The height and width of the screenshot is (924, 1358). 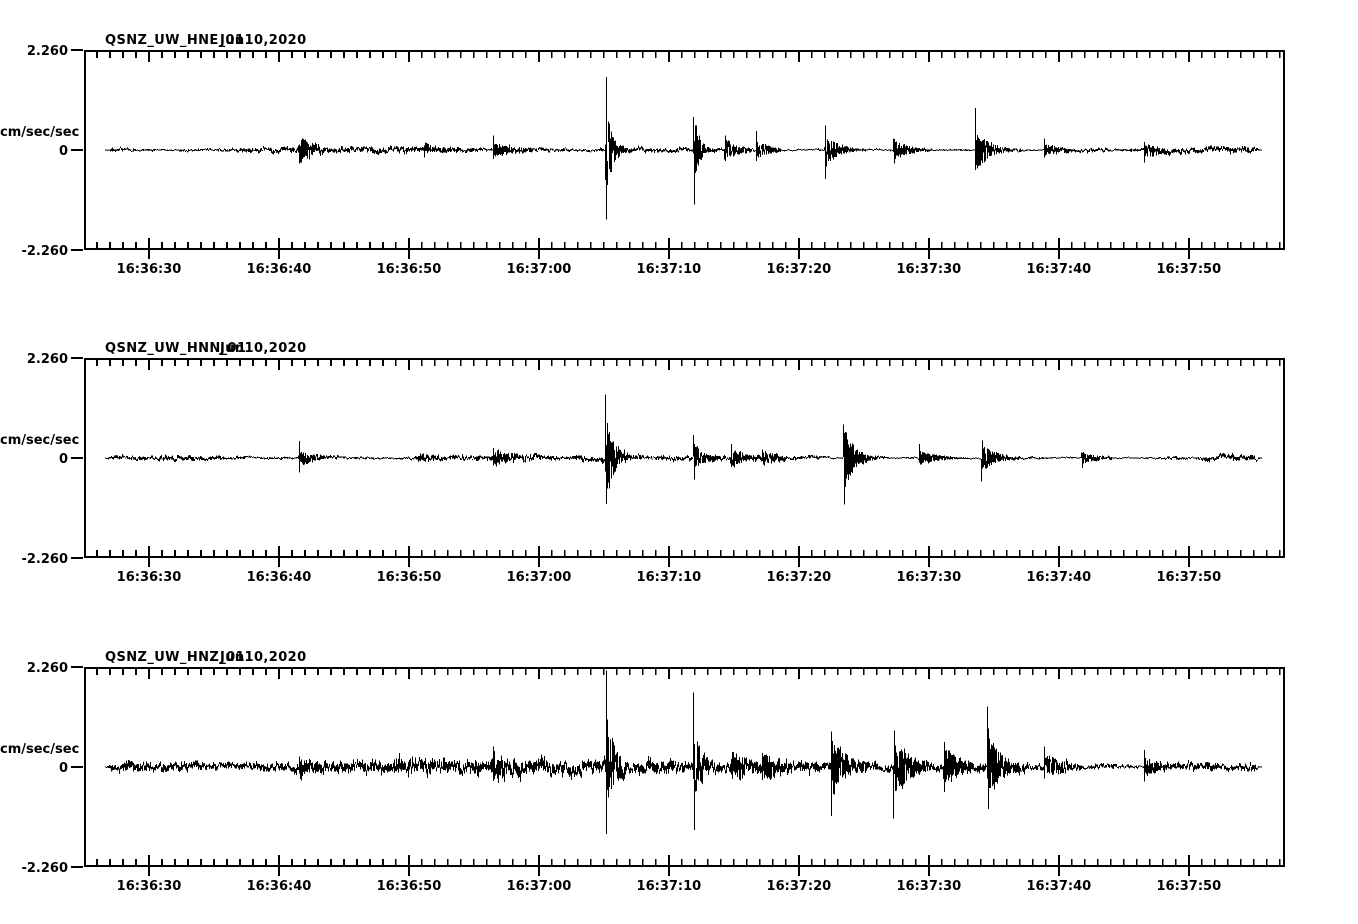 I want to click on y-axis-unit-hnz: cm/sec/sec, so click(x=40, y=749).